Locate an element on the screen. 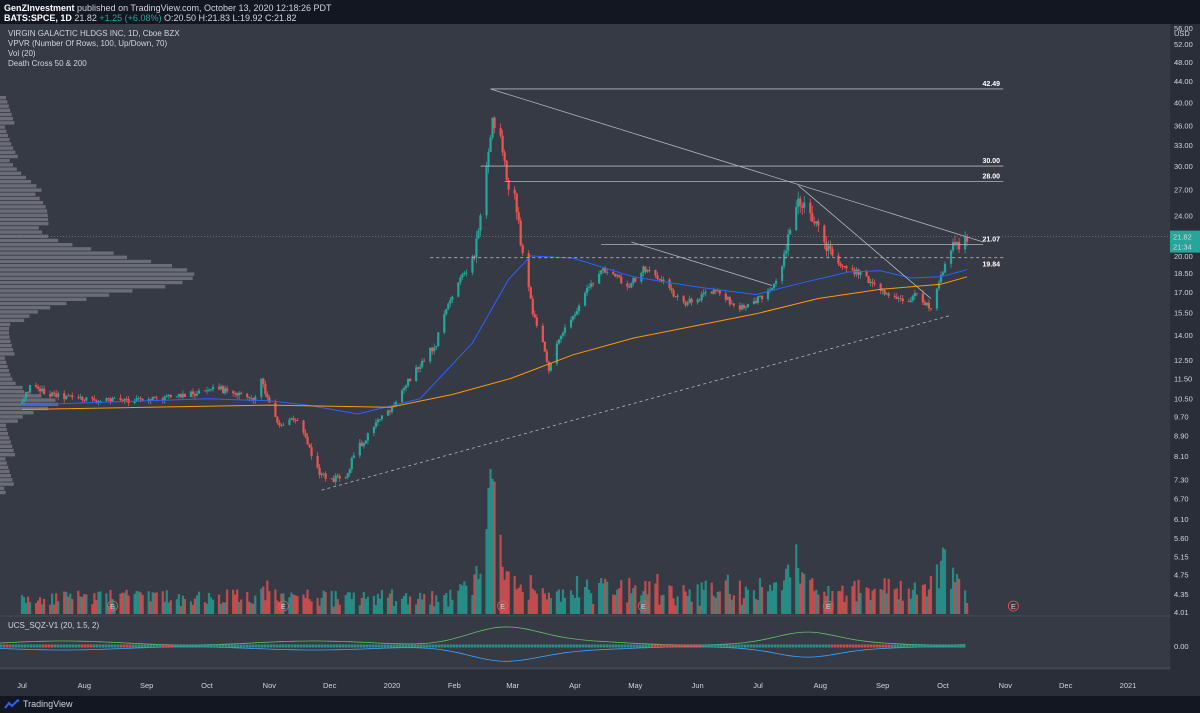  earnings-marker is located at coordinates (503, 606).